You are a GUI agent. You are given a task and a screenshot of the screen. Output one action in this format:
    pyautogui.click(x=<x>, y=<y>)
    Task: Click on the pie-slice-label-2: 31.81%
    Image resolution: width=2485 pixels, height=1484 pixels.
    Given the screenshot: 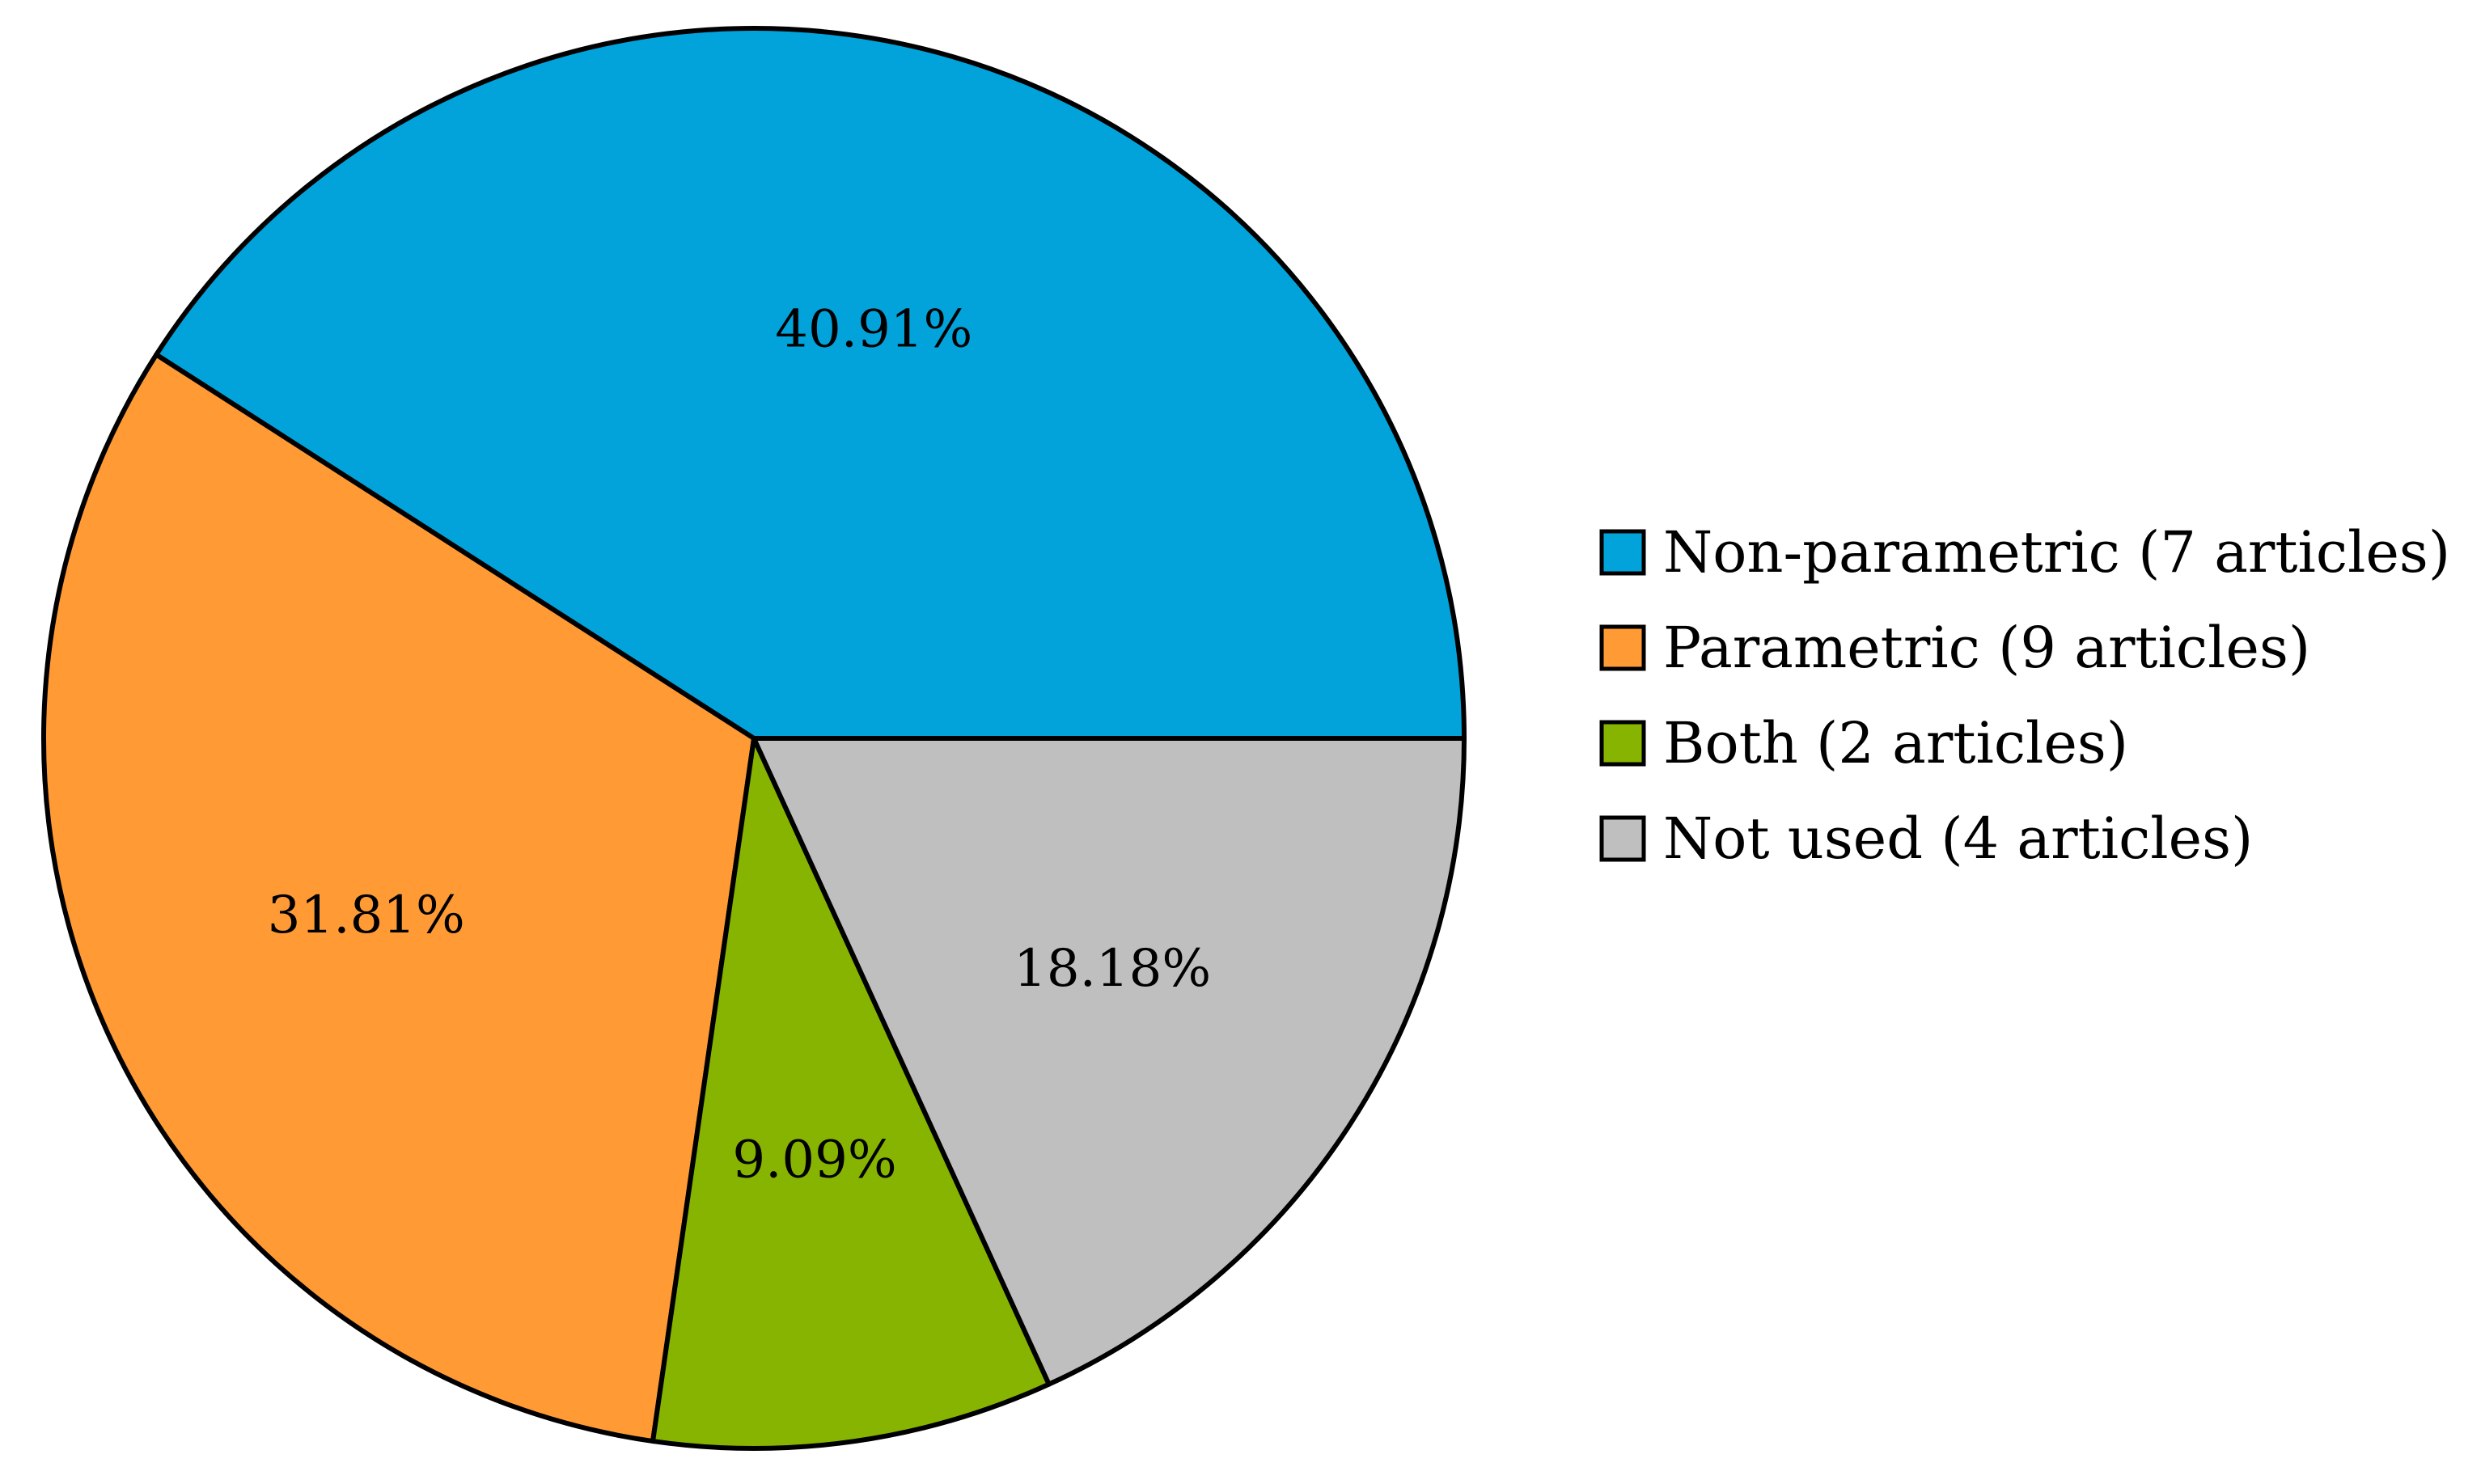 What is the action you would take?
    pyautogui.click(x=366, y=915)
    